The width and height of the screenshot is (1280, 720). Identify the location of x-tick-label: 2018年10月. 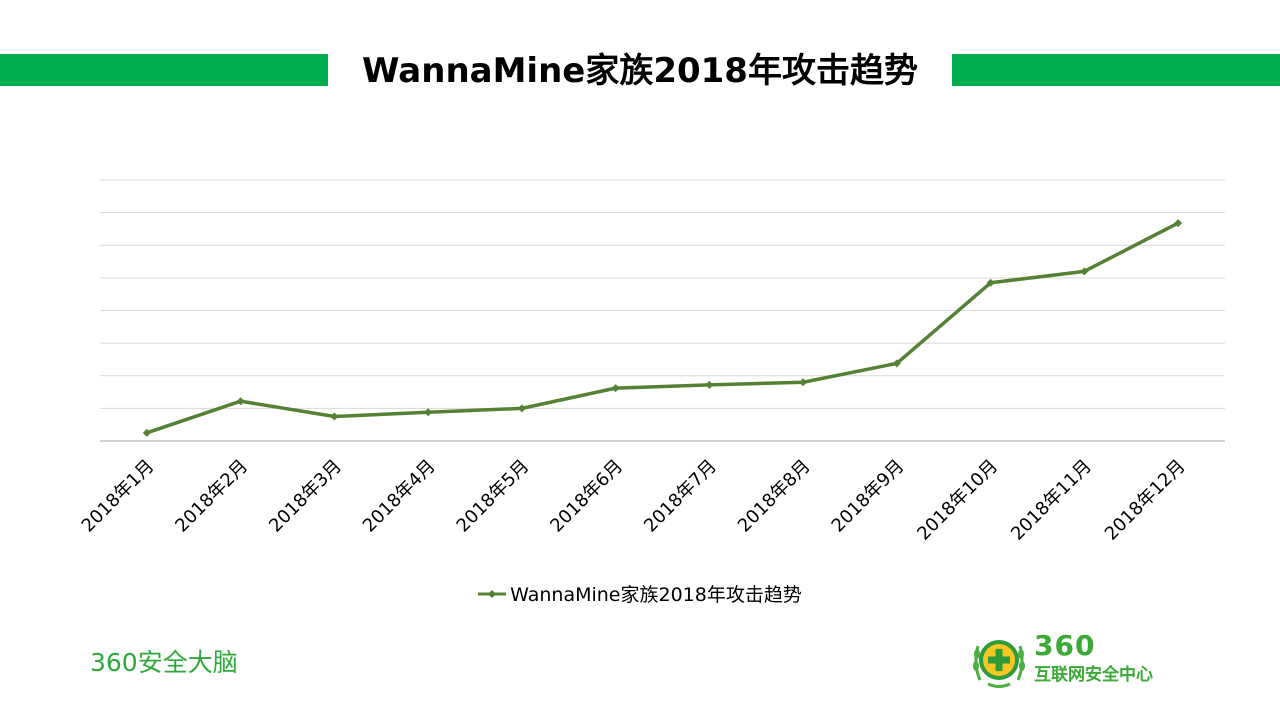
(957, 500).